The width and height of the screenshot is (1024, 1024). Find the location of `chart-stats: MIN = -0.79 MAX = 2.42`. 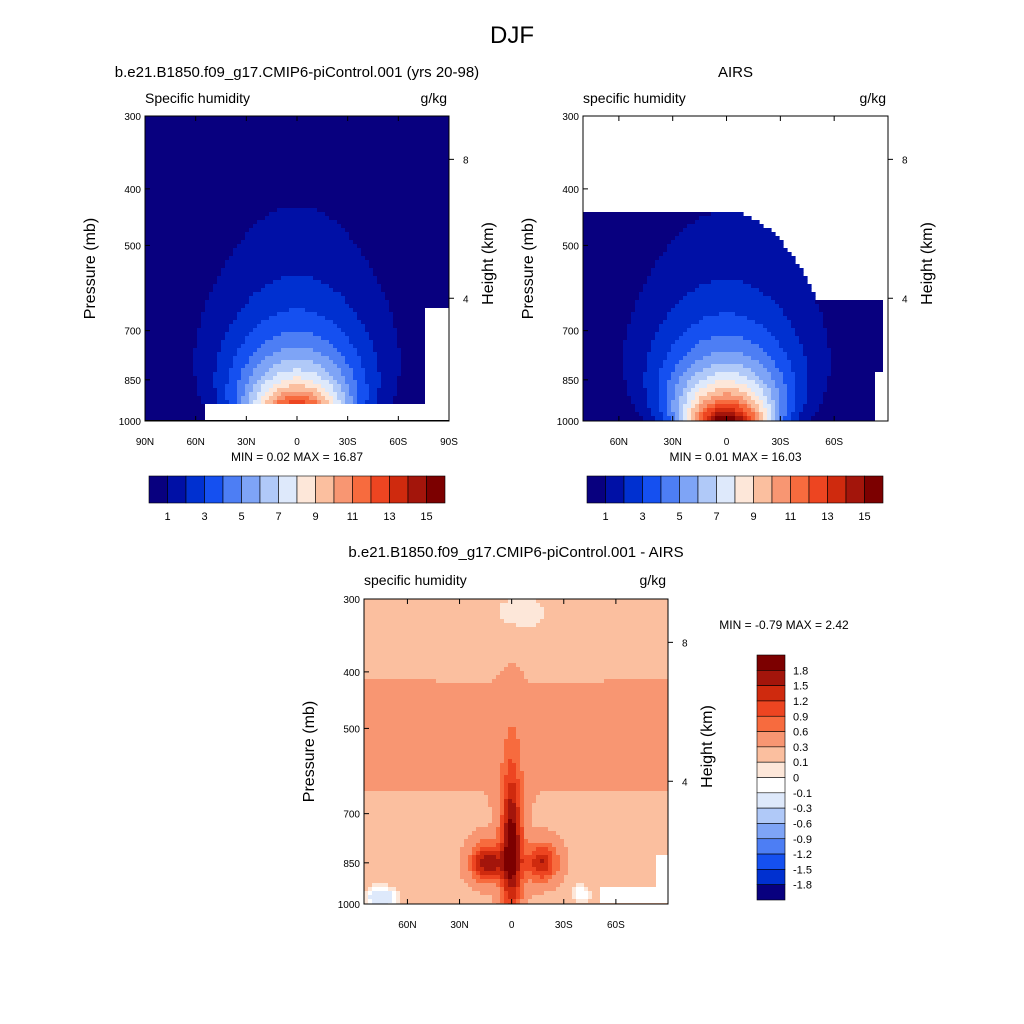

chart-stats: MIN = -0.79 MAX = 2.42 is located at coordinates (784, 625).